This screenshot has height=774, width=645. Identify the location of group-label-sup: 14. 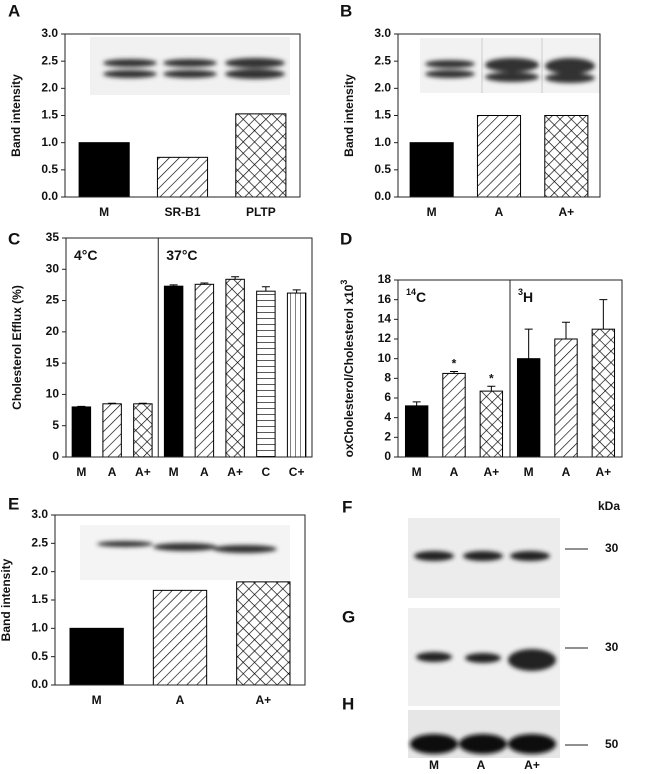
(411, 292).